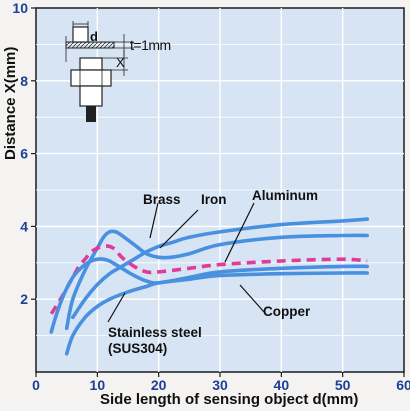  What do you see at coordinates (282, 385) in the screenshot?
I see `x-tick-label: 40` at bounding box center [282, 385].